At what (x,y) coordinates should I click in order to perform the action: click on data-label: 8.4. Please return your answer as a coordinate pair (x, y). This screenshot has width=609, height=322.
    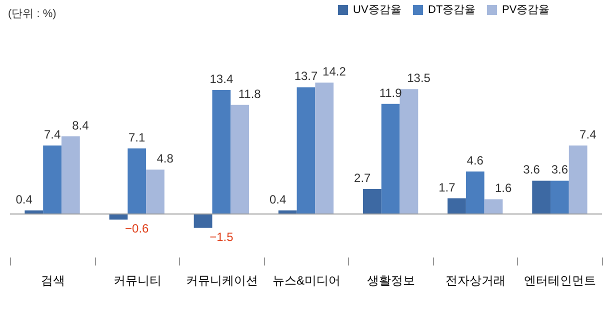
    Looking at the image, I should click on (81, 125).